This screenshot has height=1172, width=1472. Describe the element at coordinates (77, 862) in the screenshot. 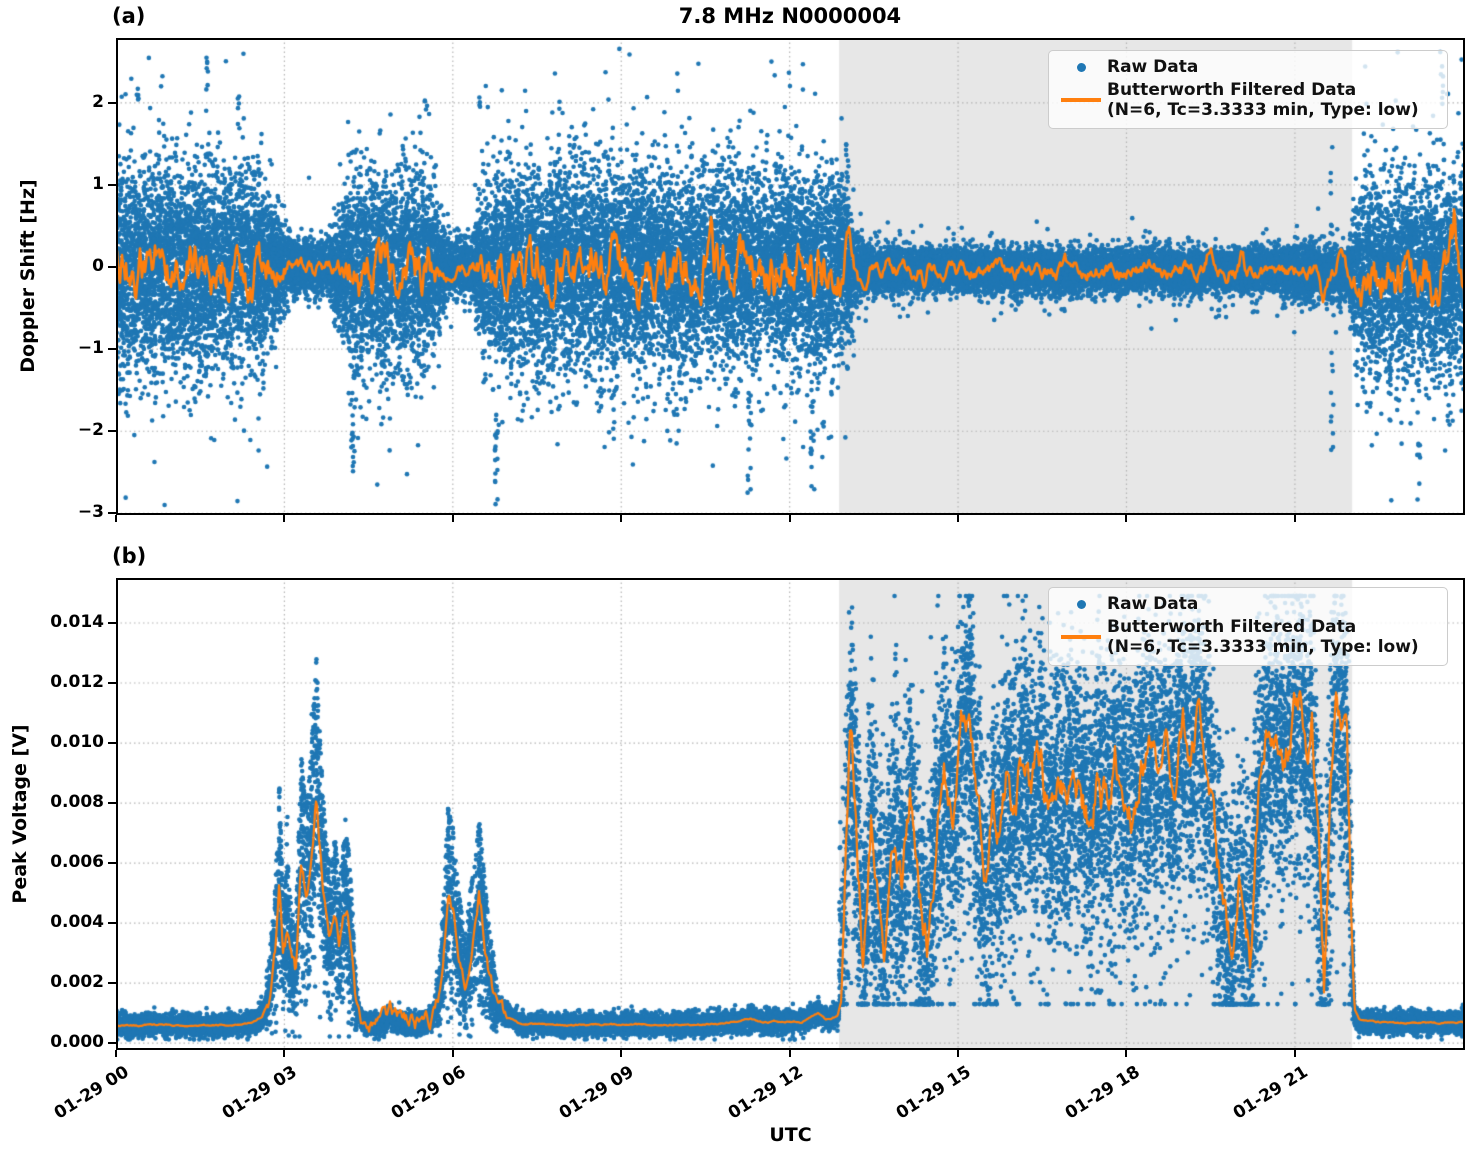

I see `y-tick-label: 0.006` at that location.